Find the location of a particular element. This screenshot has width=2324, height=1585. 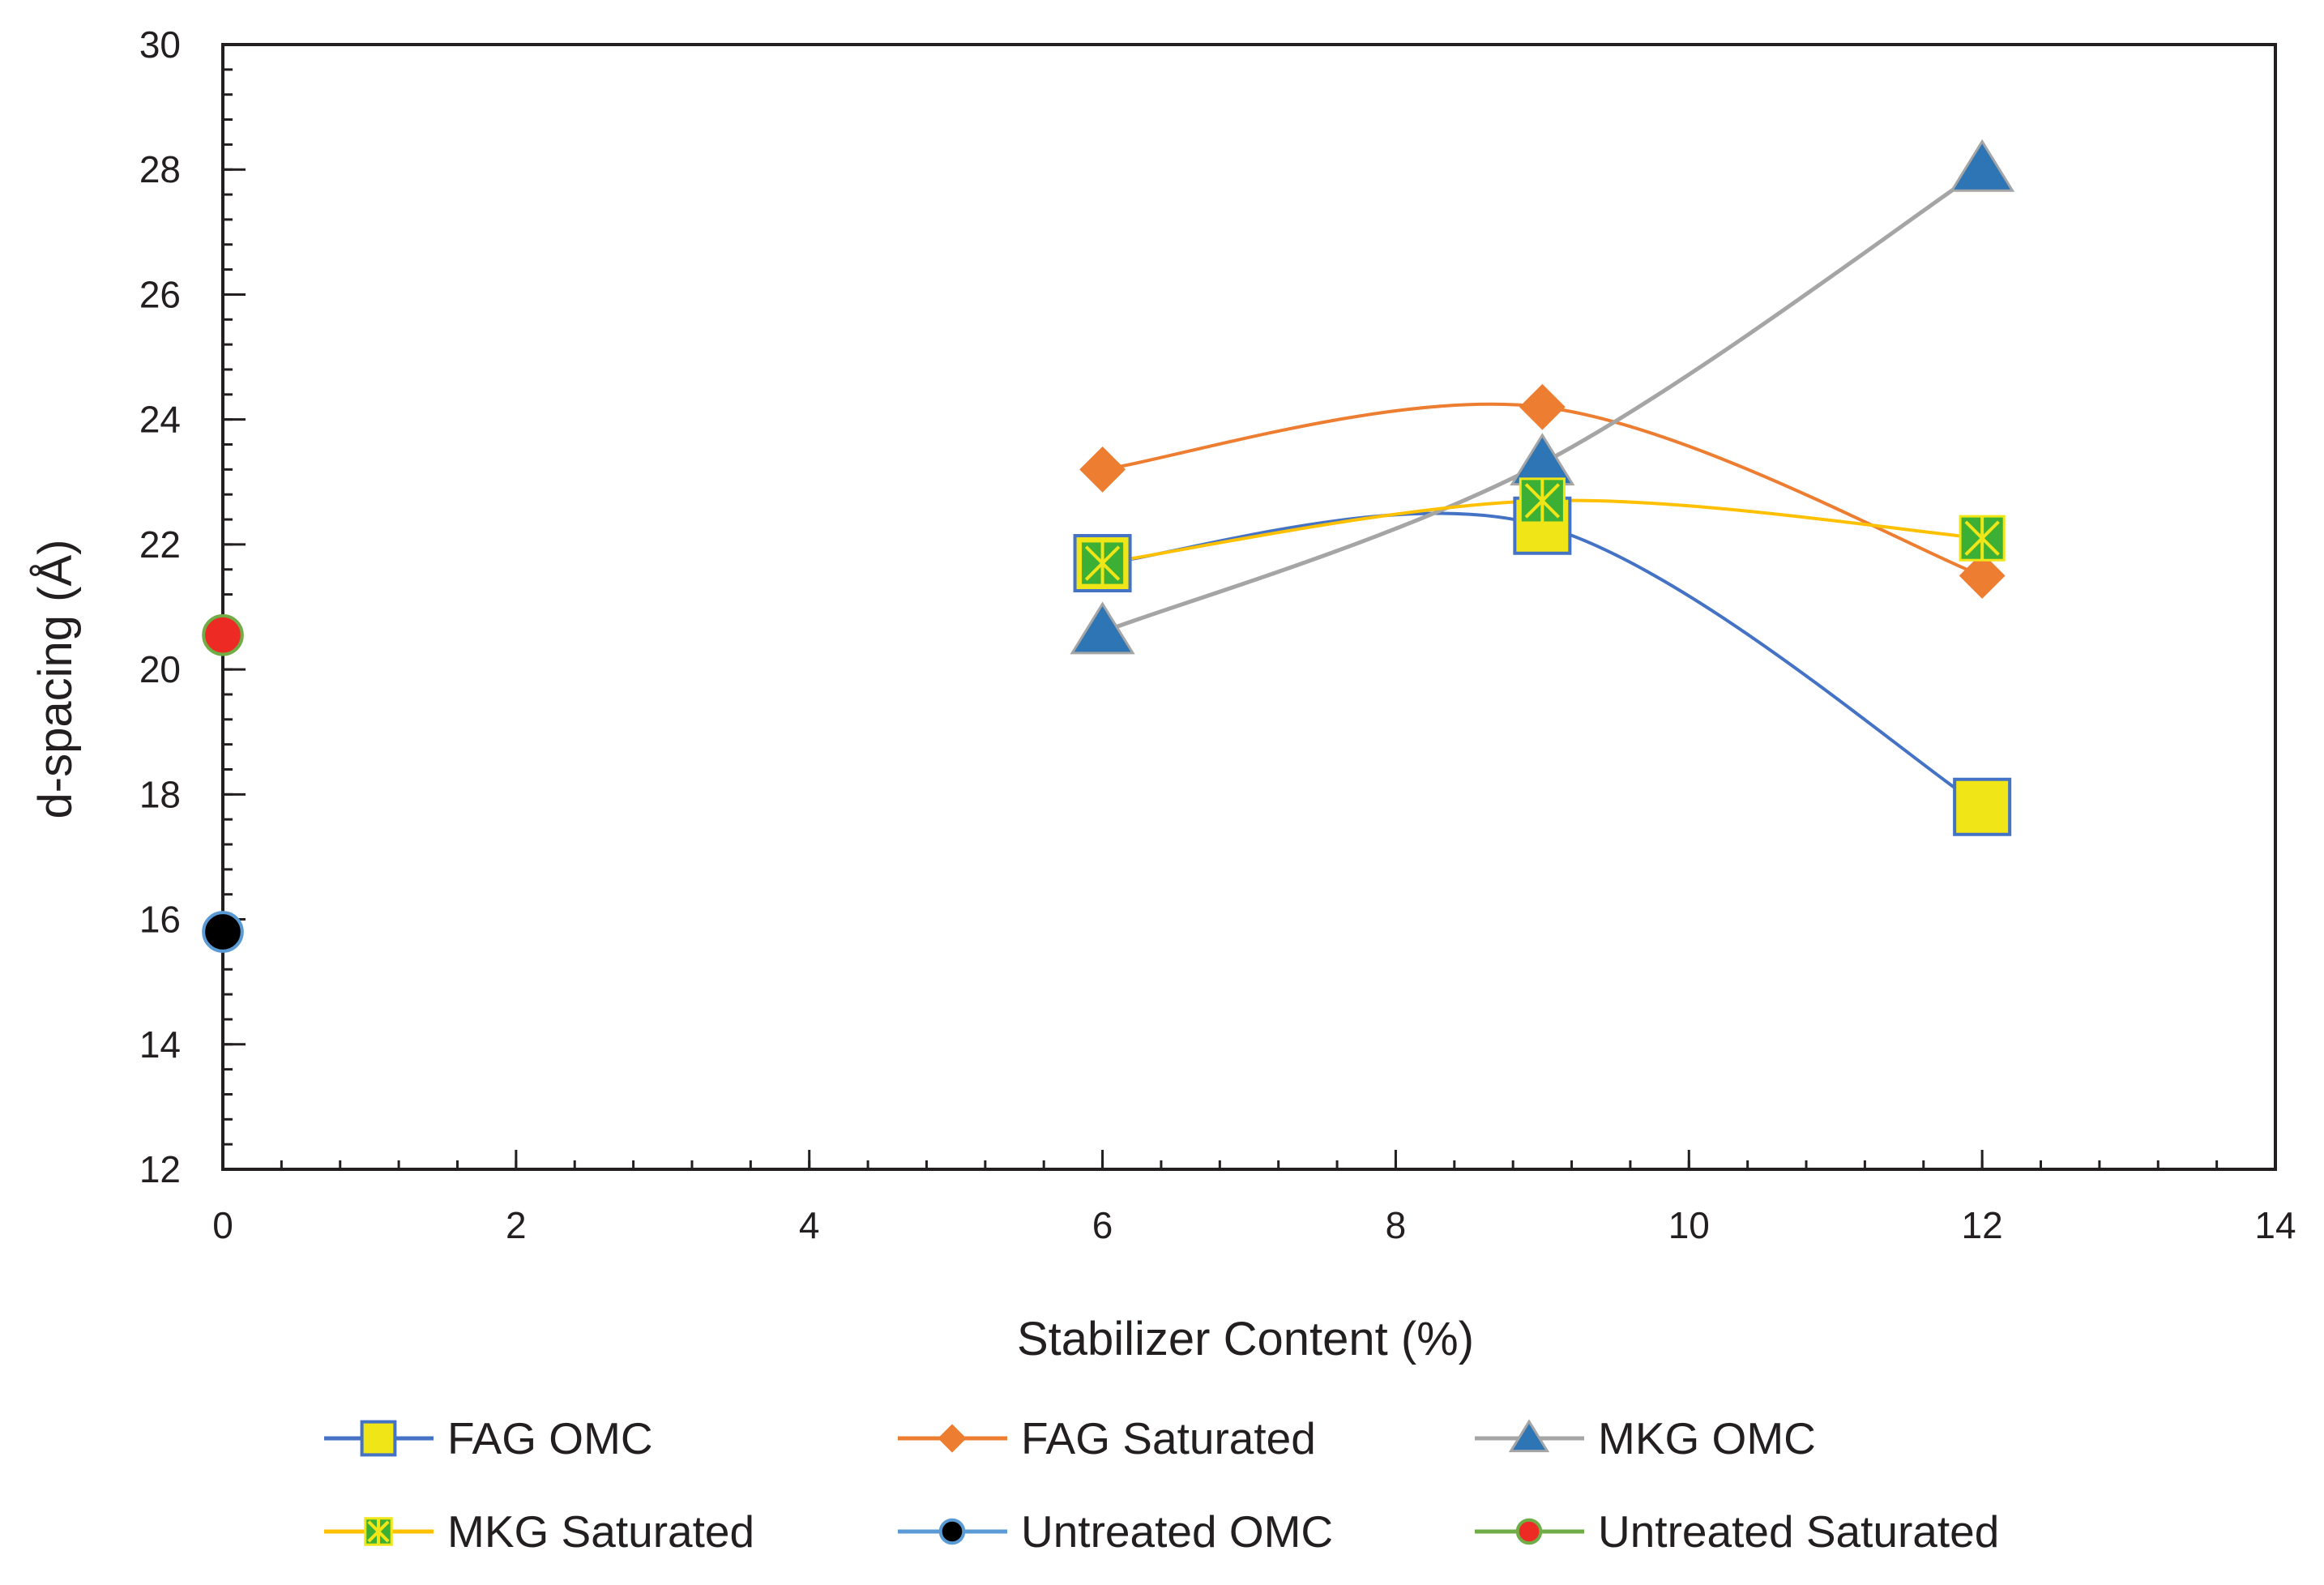

legend-label: MKG Saturated is located at coordinates (600, 1531).